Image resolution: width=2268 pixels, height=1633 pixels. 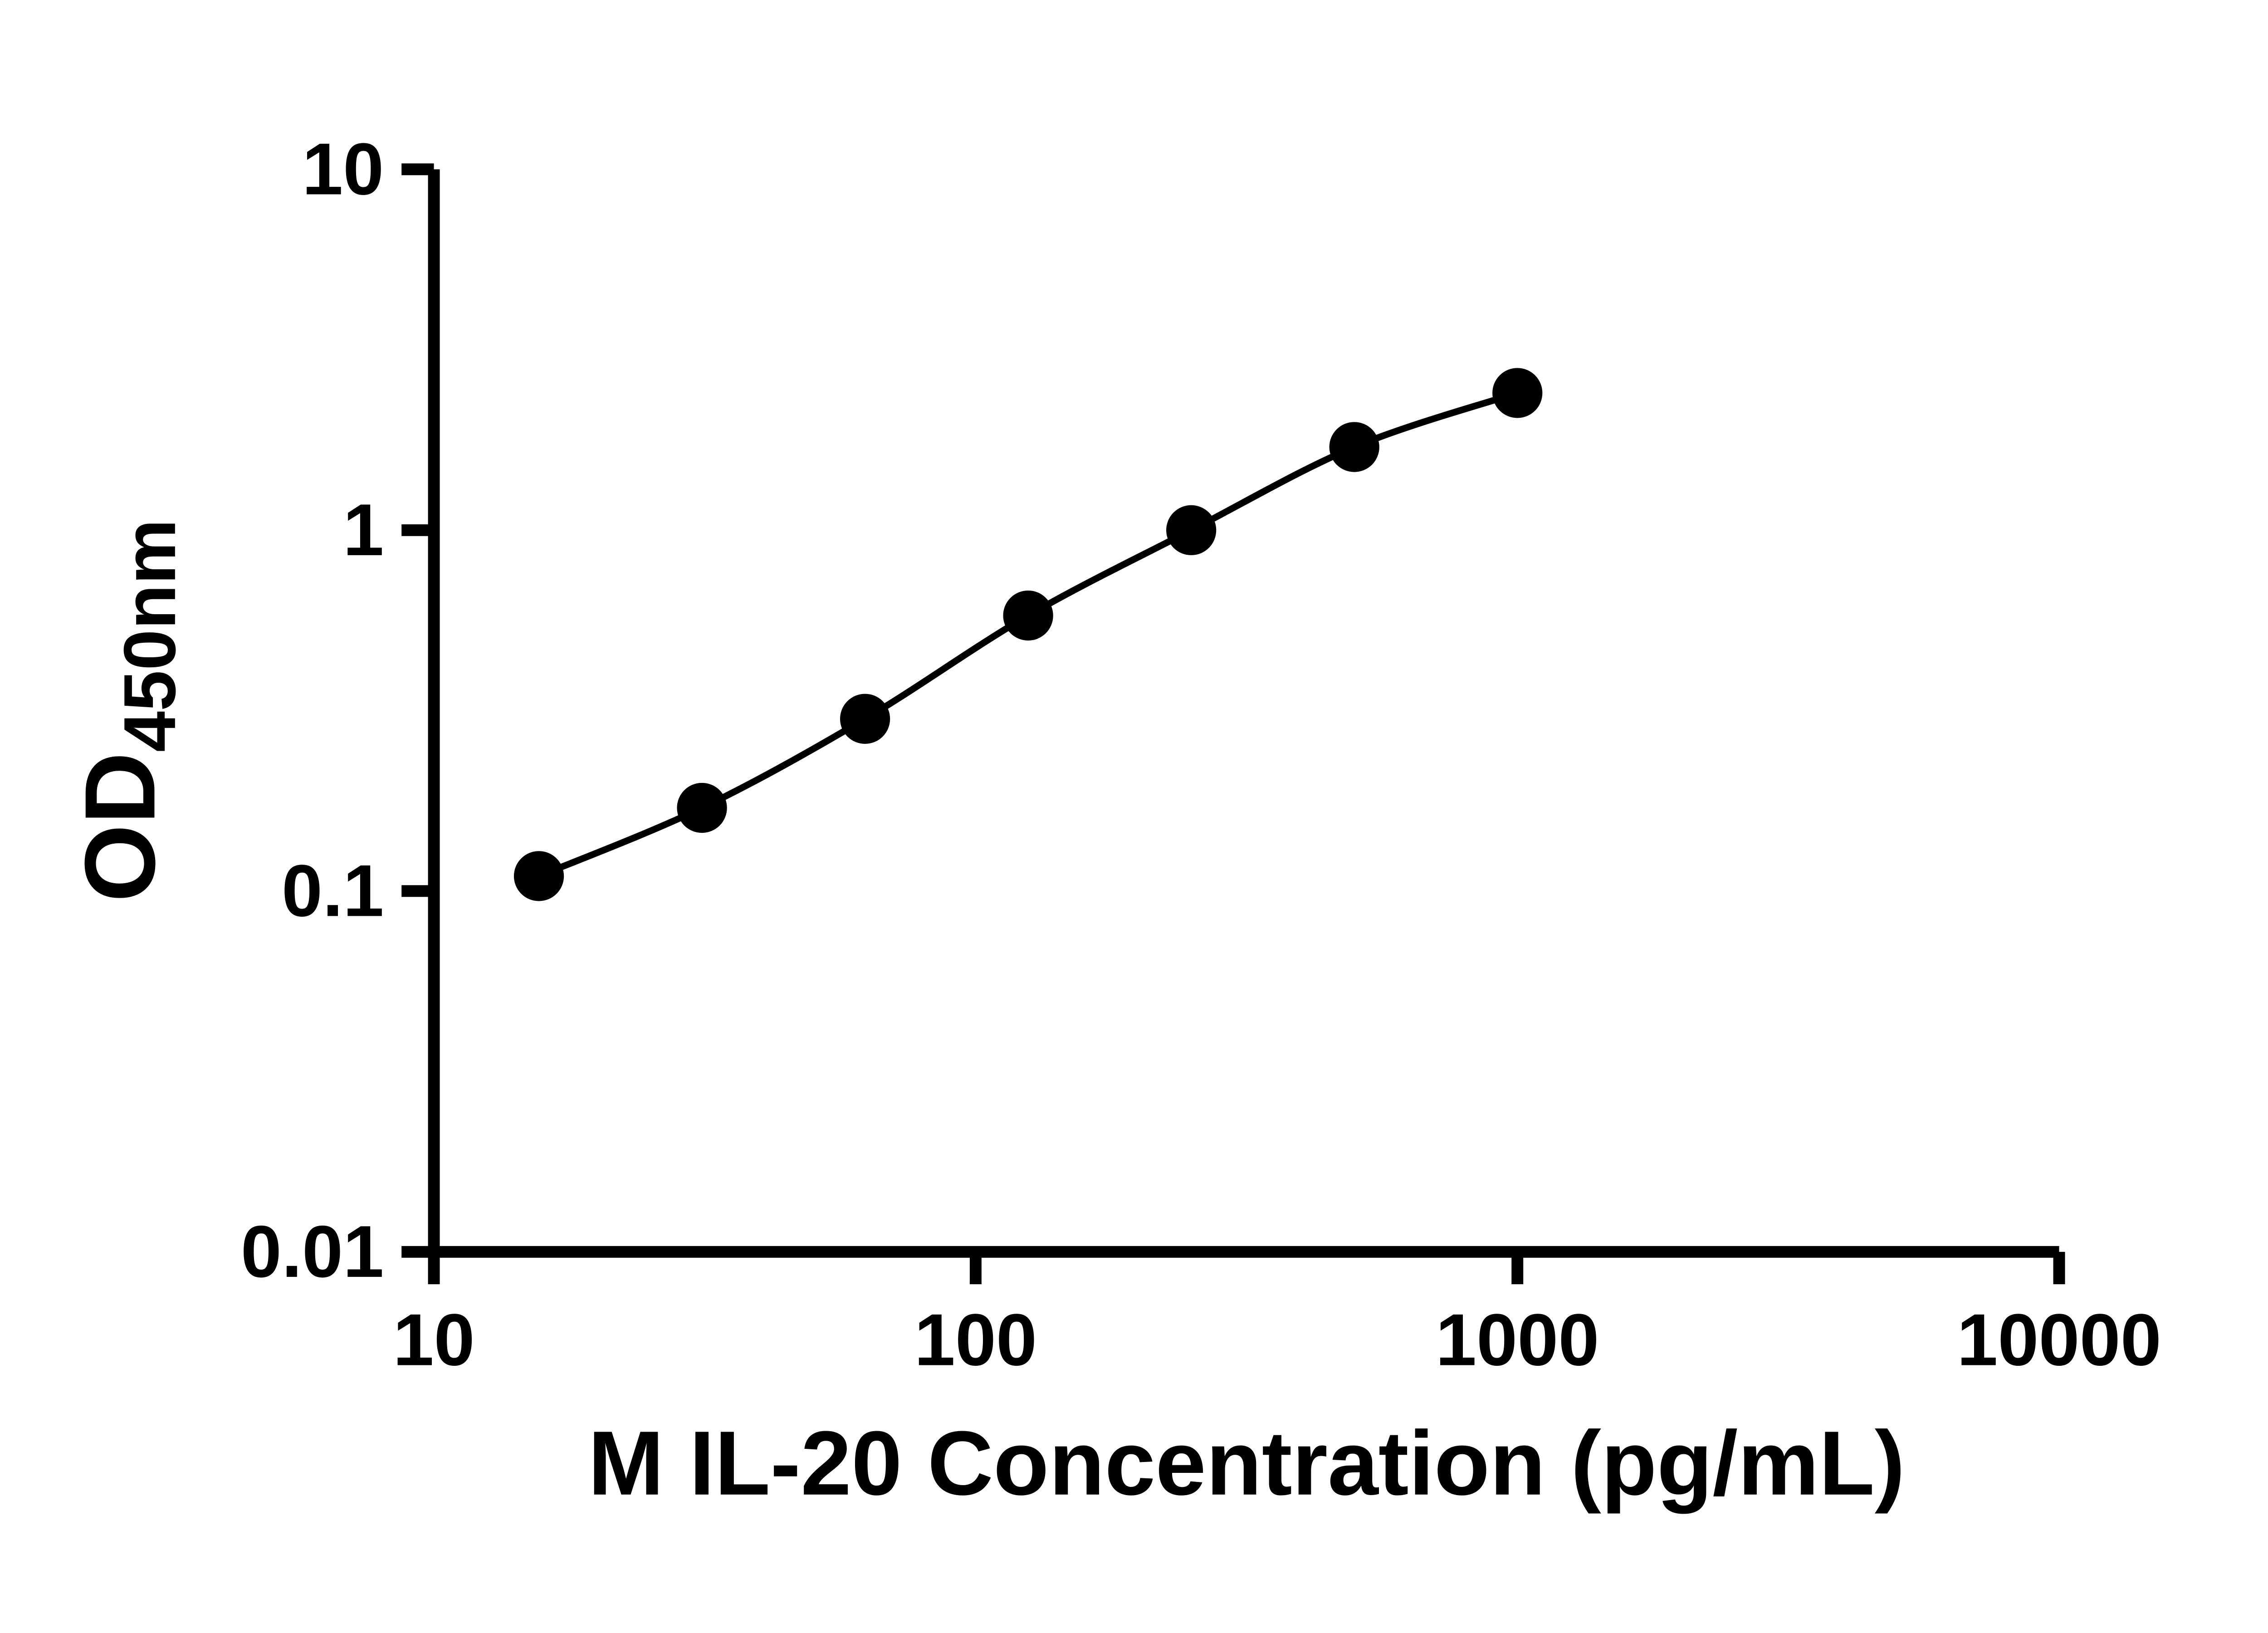 I want to click on x-axis-title: M IL-20 Concentration (pg/mL), so click(x=1246, y=1463).